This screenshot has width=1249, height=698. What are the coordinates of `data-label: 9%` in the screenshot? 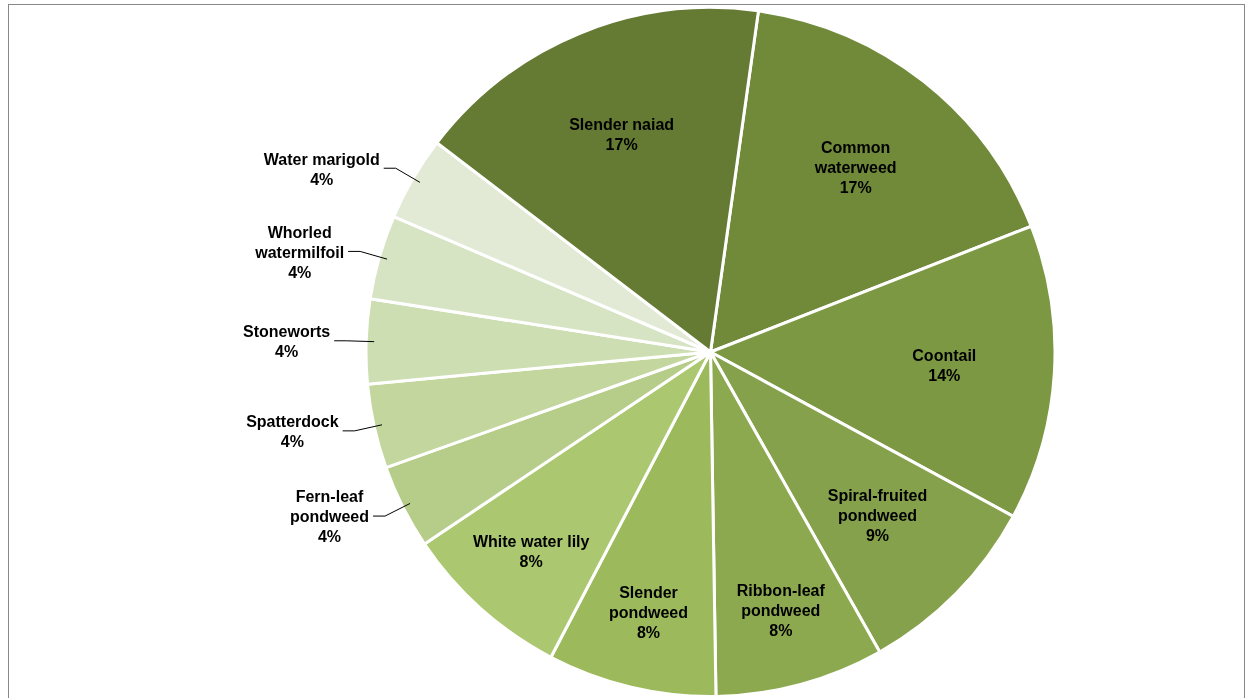 It's located at (877, 535).